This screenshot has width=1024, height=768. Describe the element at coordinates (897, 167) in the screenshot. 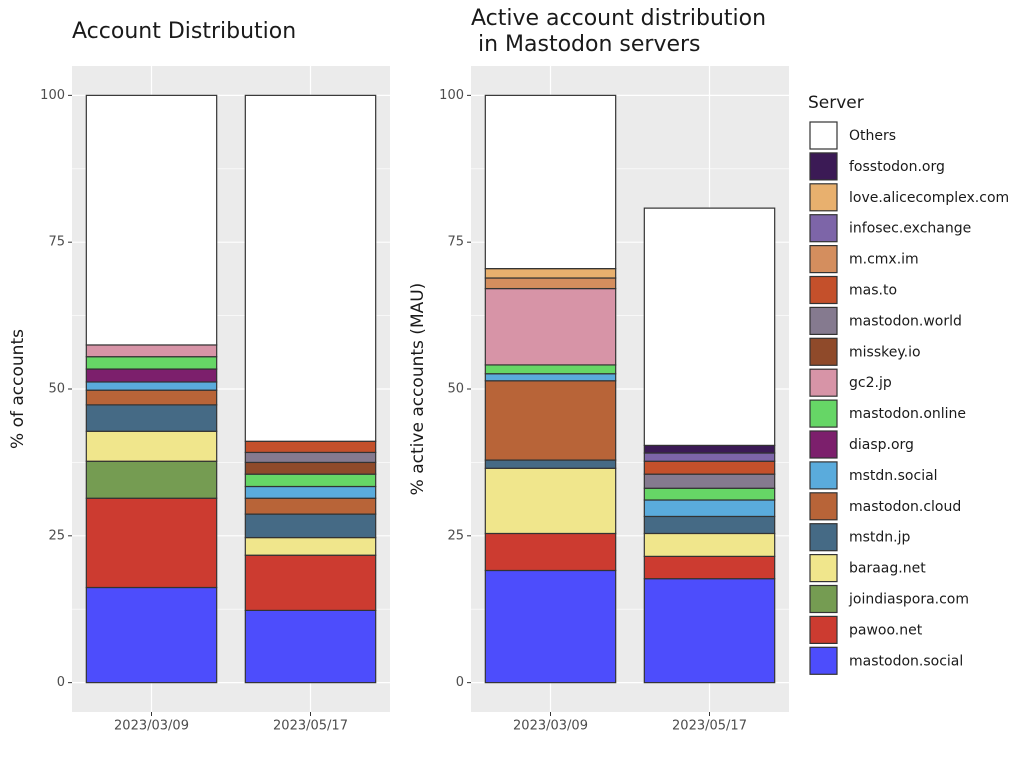

I see `legend-label: fosstodon.org` at that location.